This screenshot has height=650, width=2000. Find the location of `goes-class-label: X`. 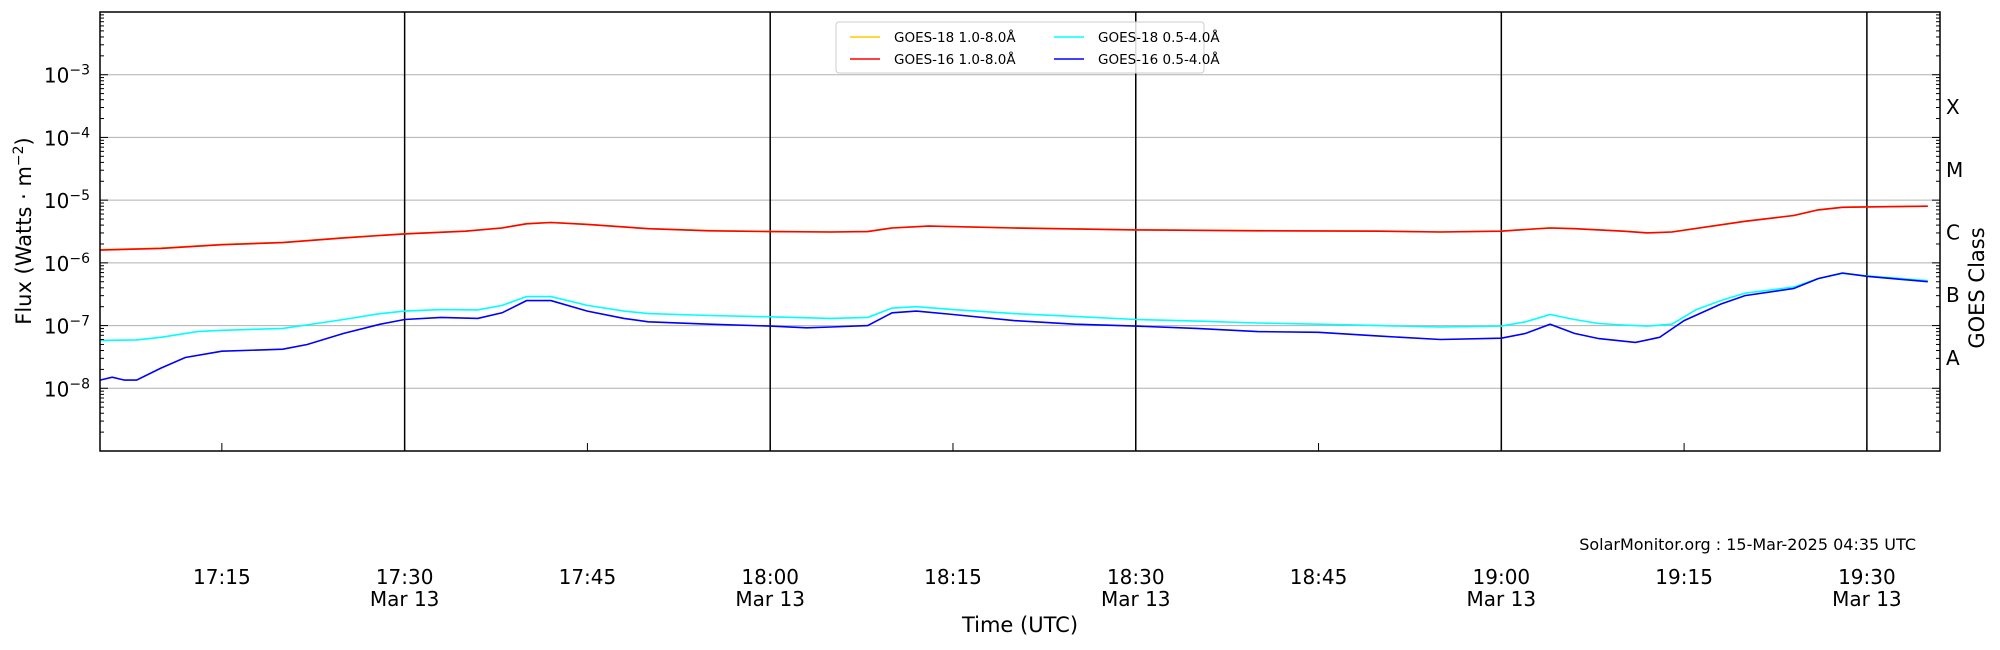

goes-class-label: X is located at coordinates (1953, 107).